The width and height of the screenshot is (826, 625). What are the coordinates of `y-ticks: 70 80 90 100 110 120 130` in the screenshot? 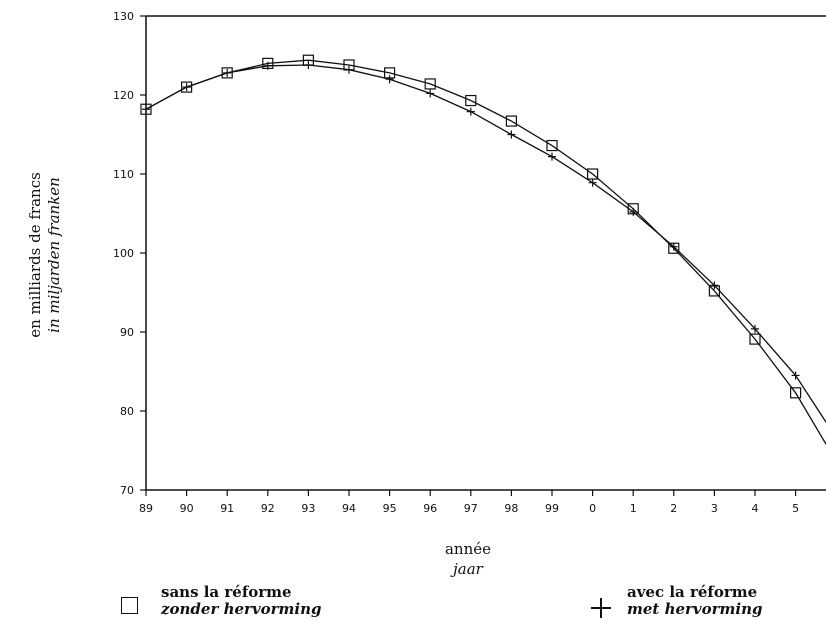 It's located at (129, 253).